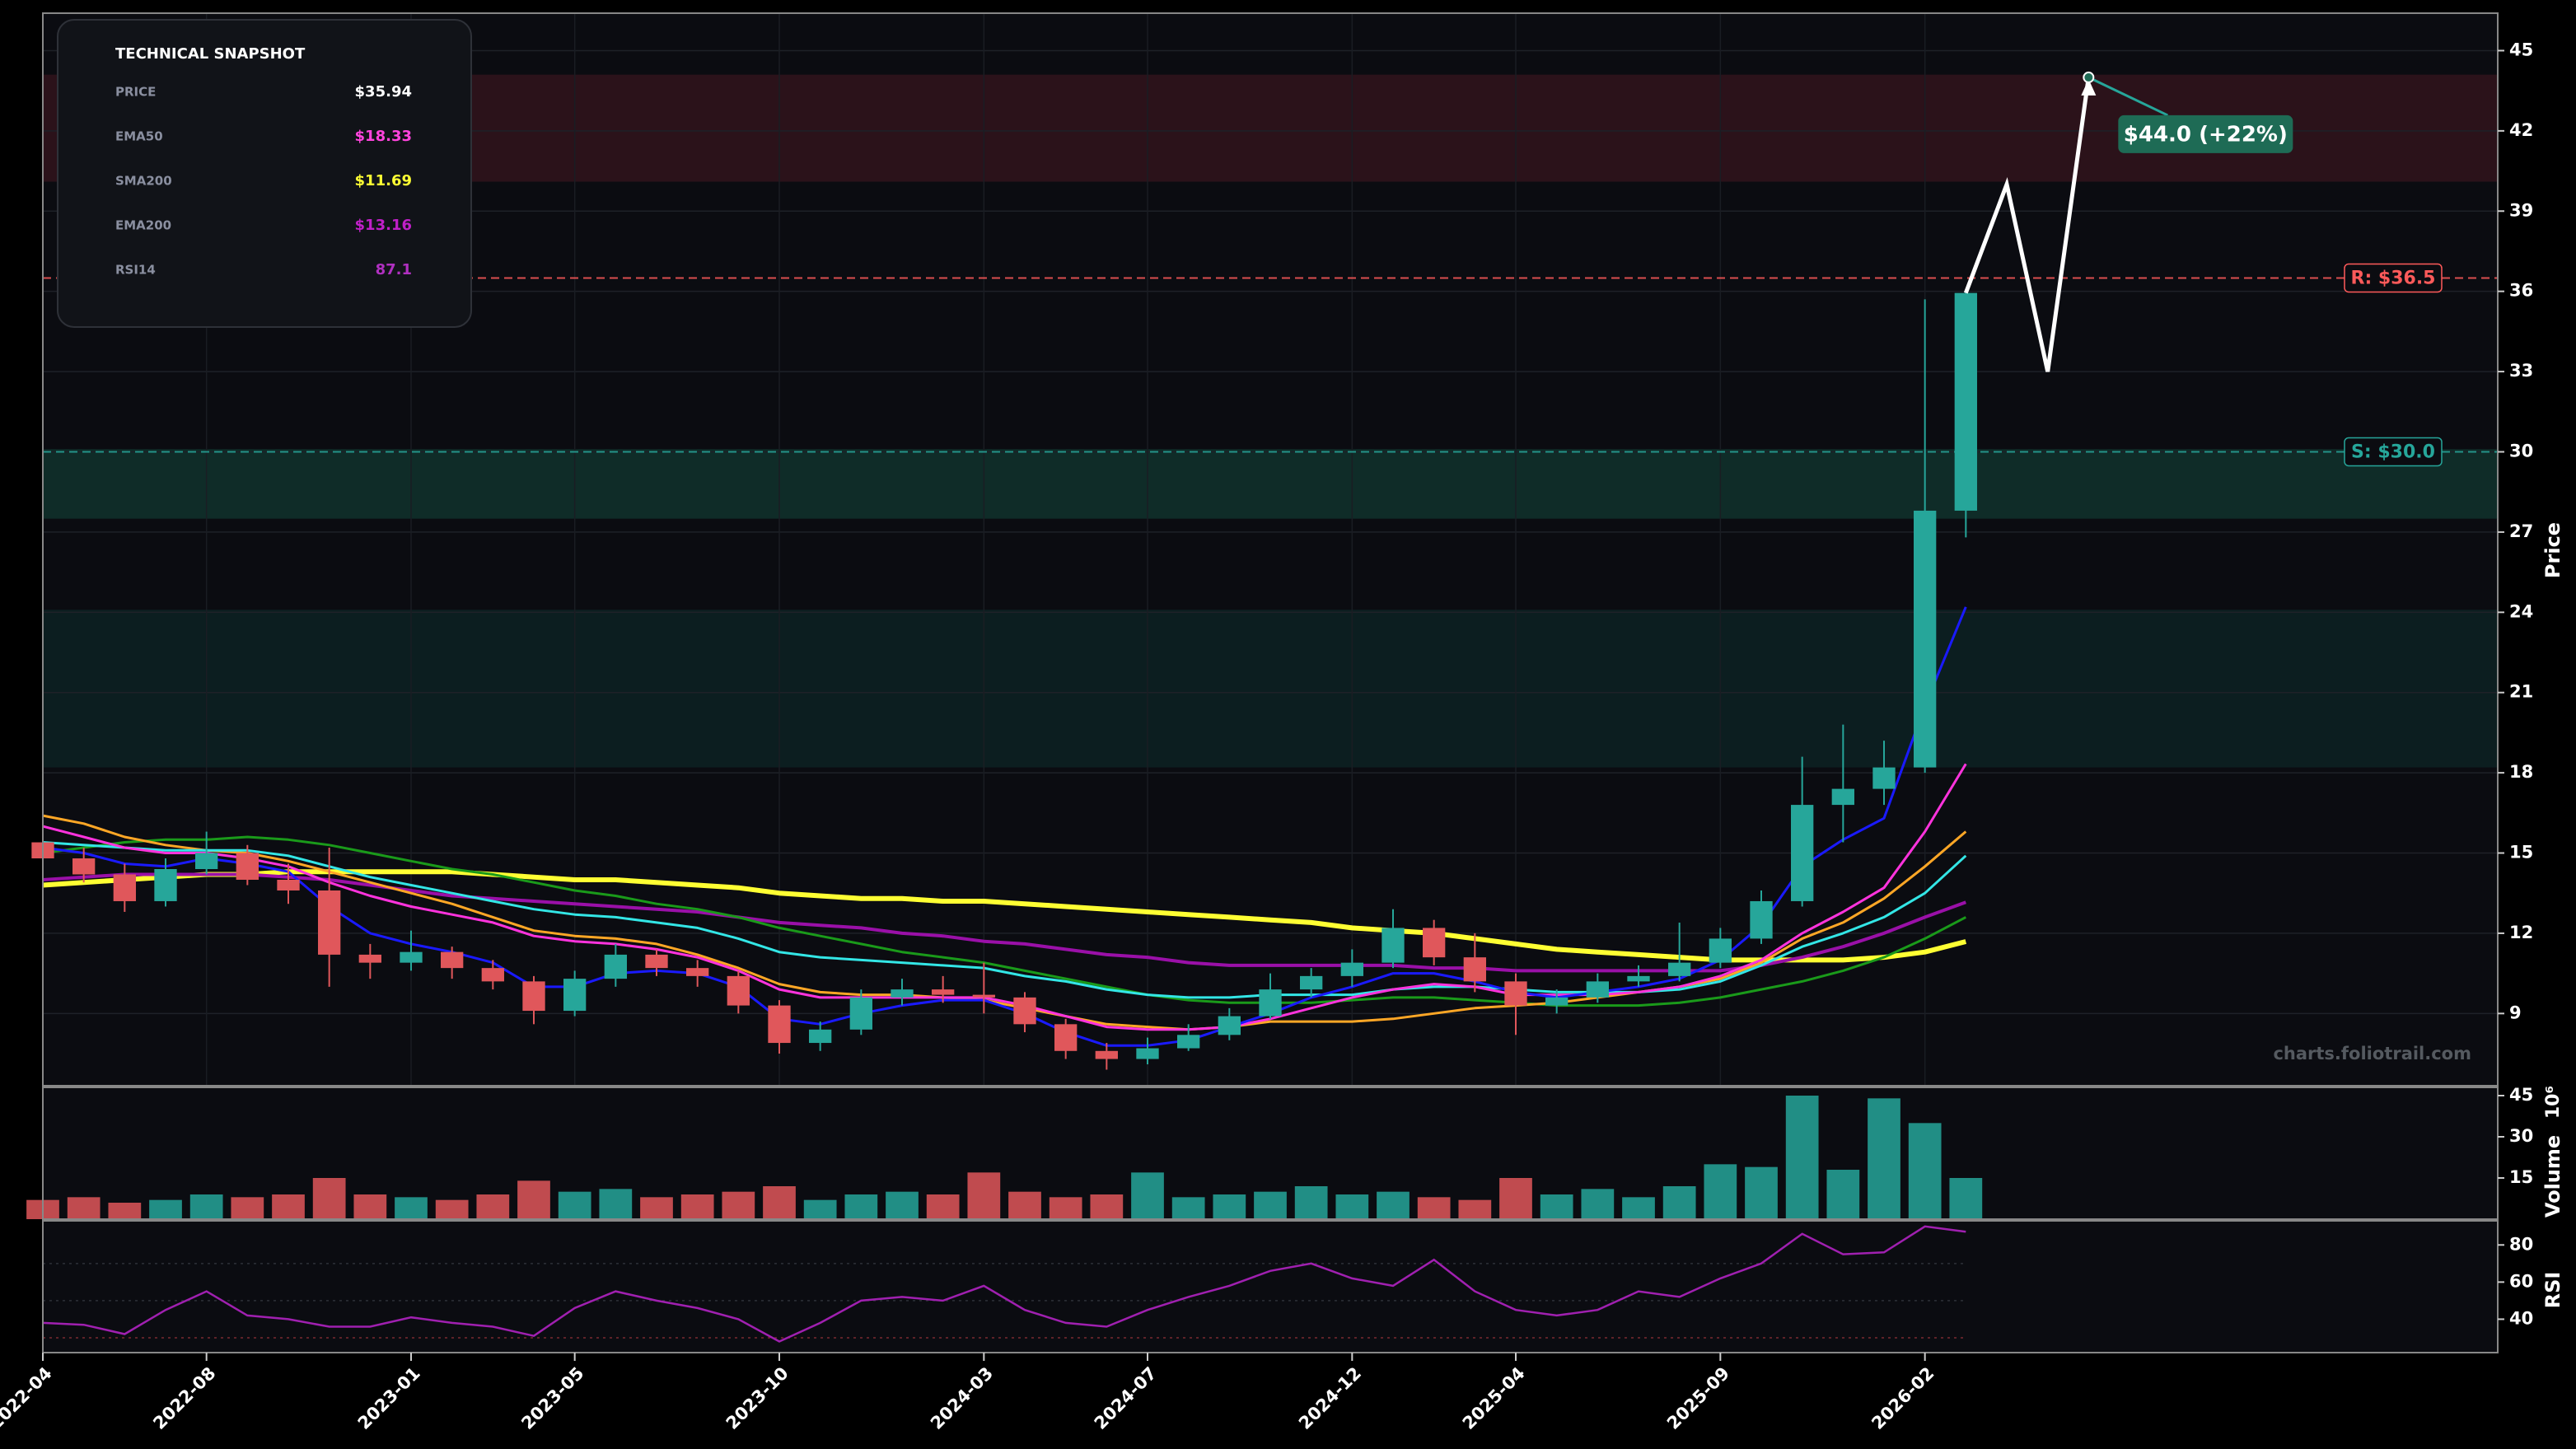  I want to click on y-tick-label: 18, so click(2521, 772).